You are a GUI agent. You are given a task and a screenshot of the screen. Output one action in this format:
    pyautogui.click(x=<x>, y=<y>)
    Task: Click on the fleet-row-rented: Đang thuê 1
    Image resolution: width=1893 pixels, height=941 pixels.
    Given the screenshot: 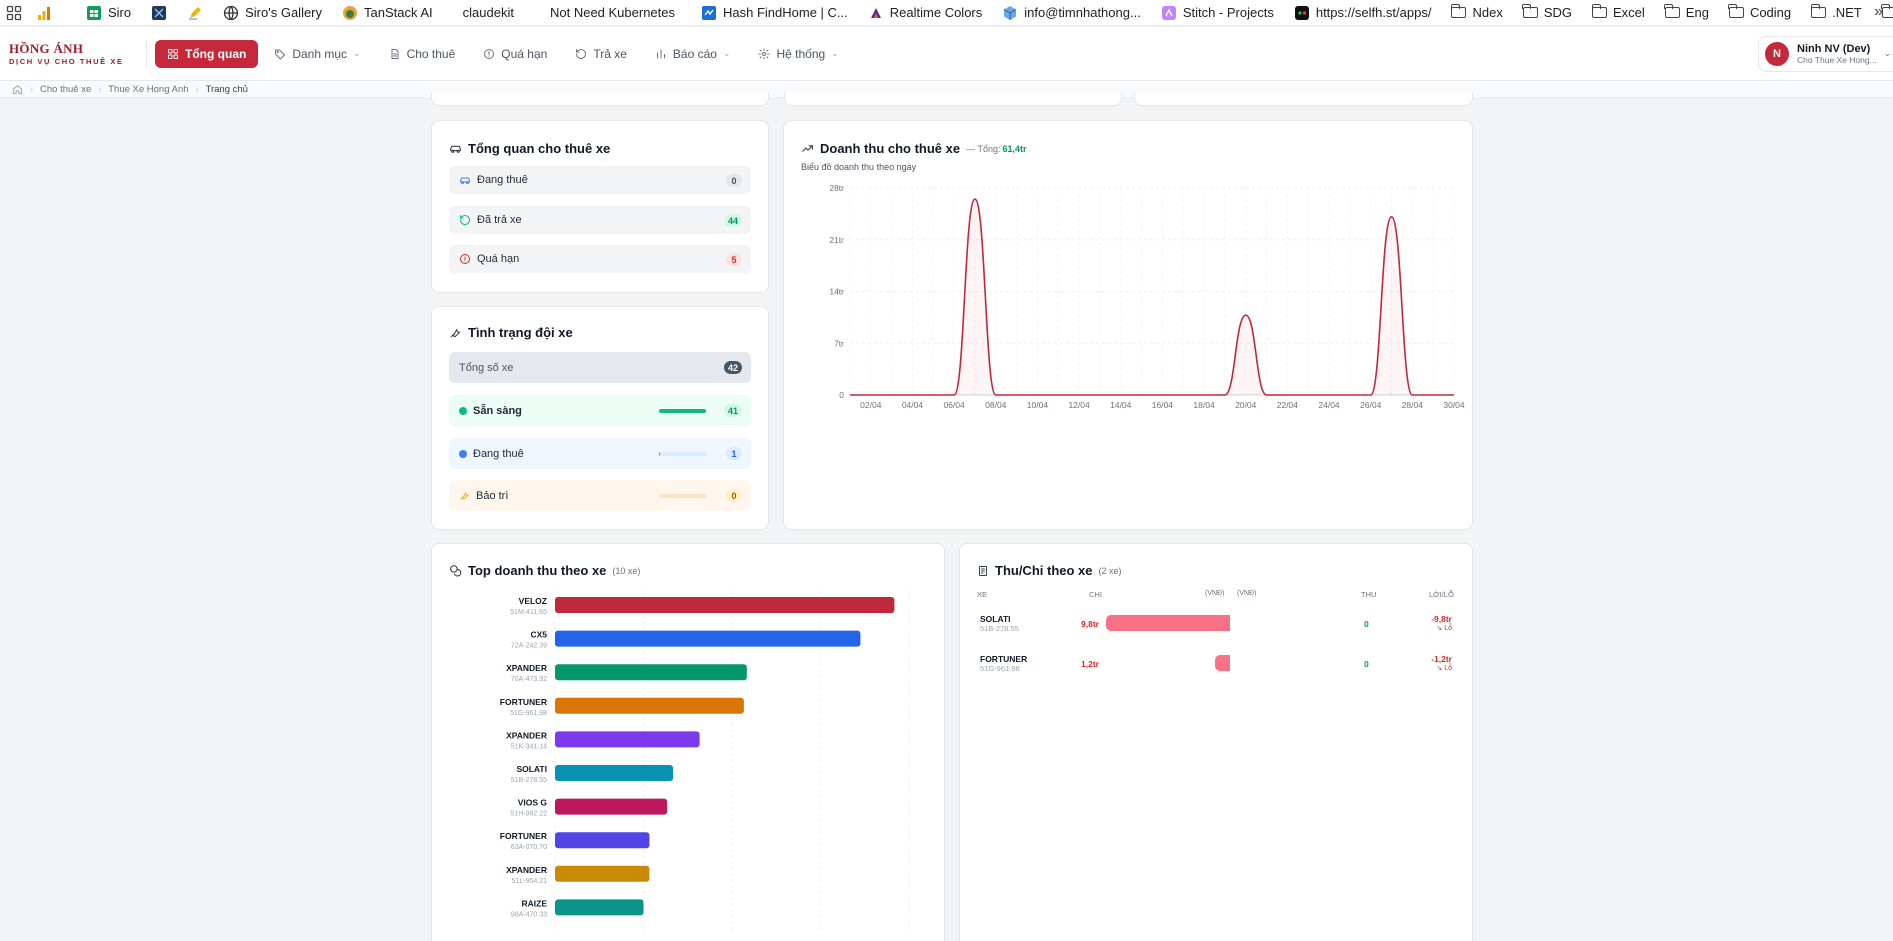 What is the action you would take?
    pyautogui.click(x=600, y=453)
    